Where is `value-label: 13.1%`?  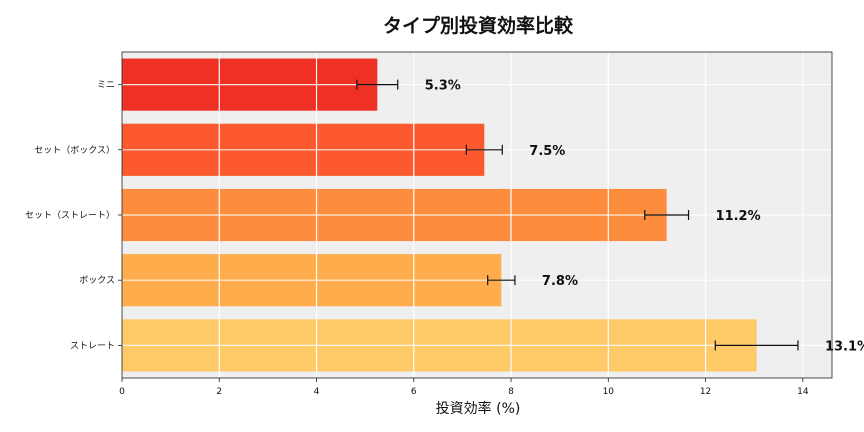
value-label: 13.1% is located at coordinates (844, 346).